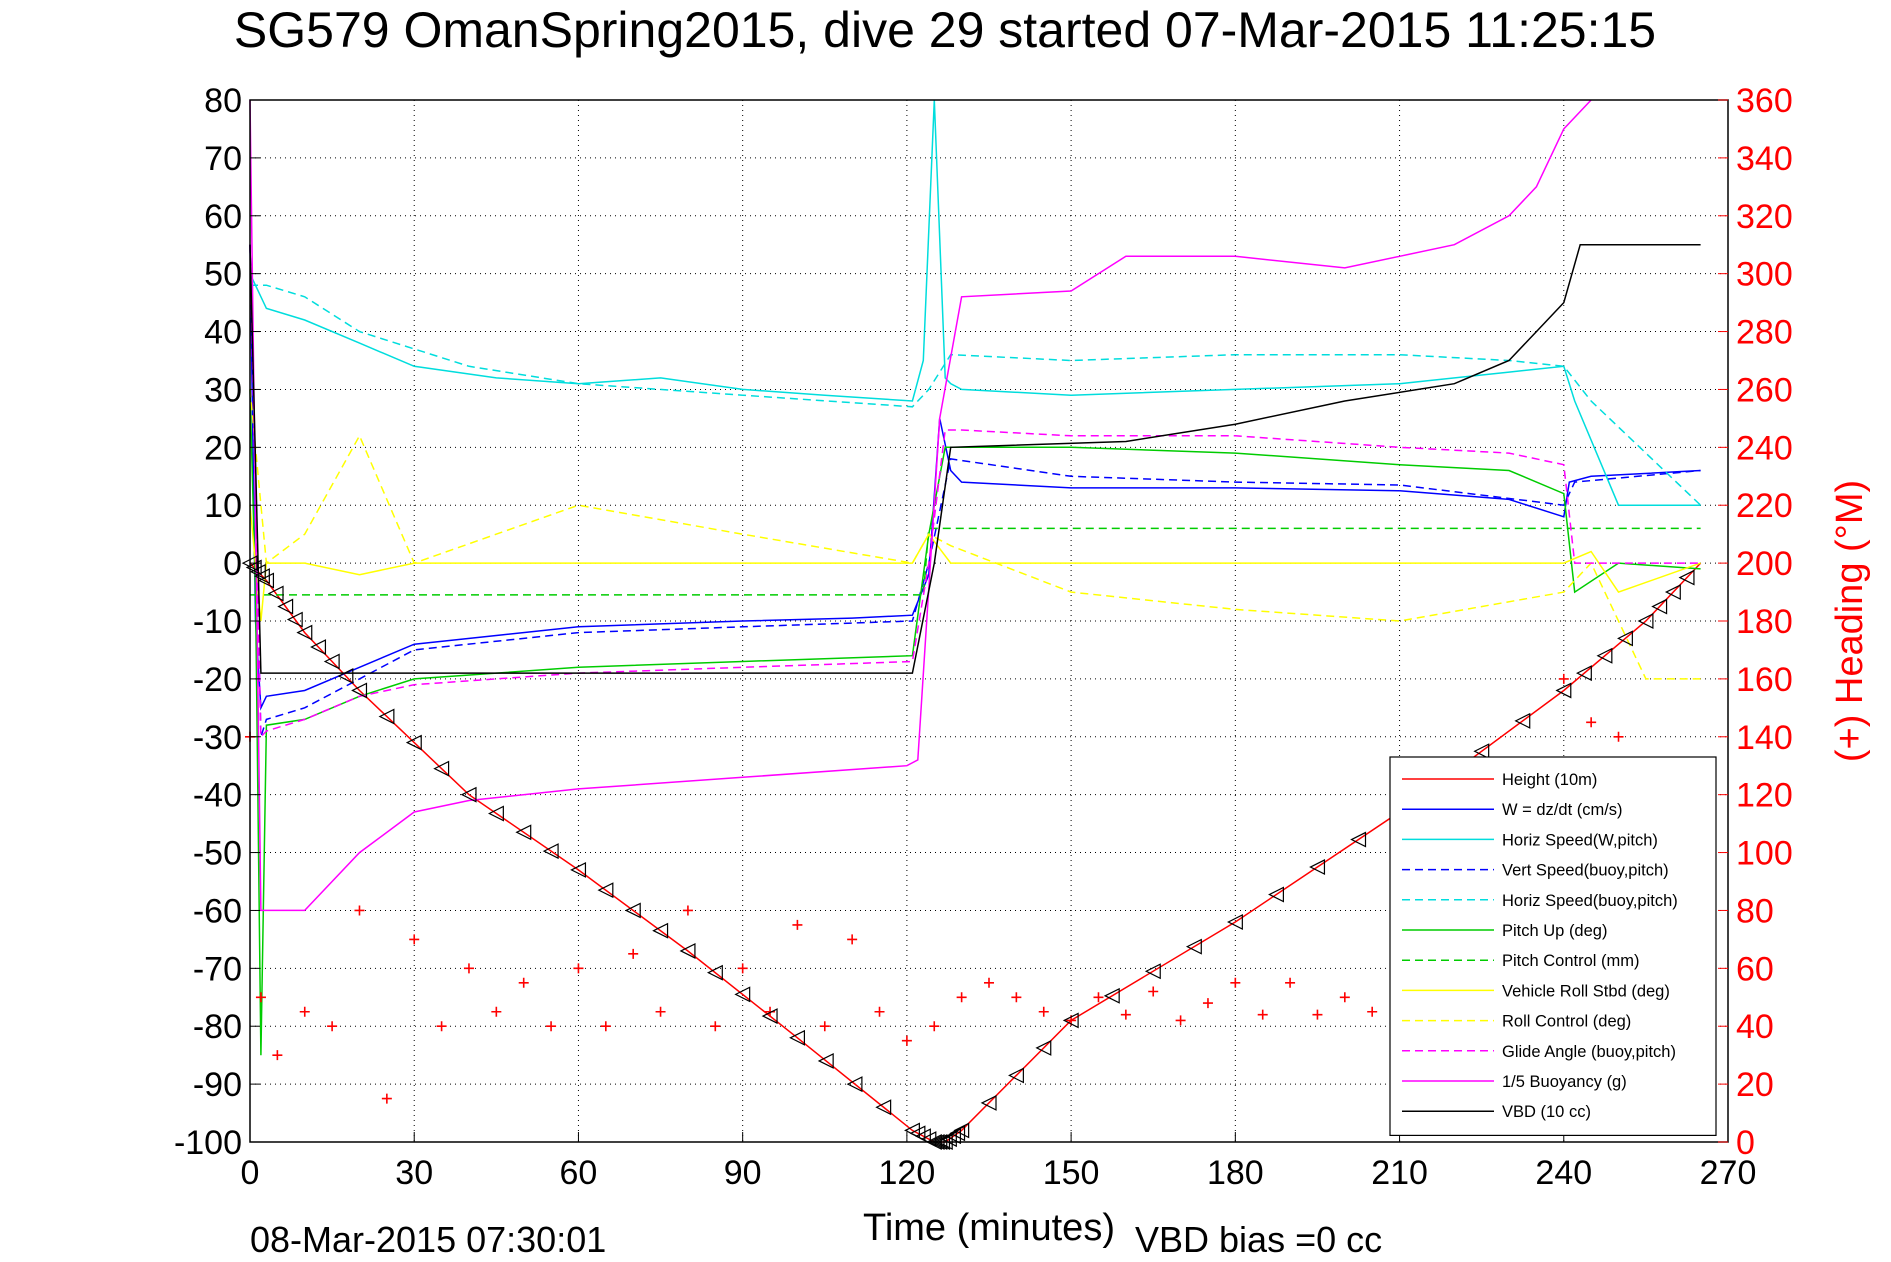 The width and height of the screenshot is (1891, 1262). Describe the element at coordinates (1571, 961) in the screenshot. I see `legend-entry: Pitch Control (mm)` at that location.